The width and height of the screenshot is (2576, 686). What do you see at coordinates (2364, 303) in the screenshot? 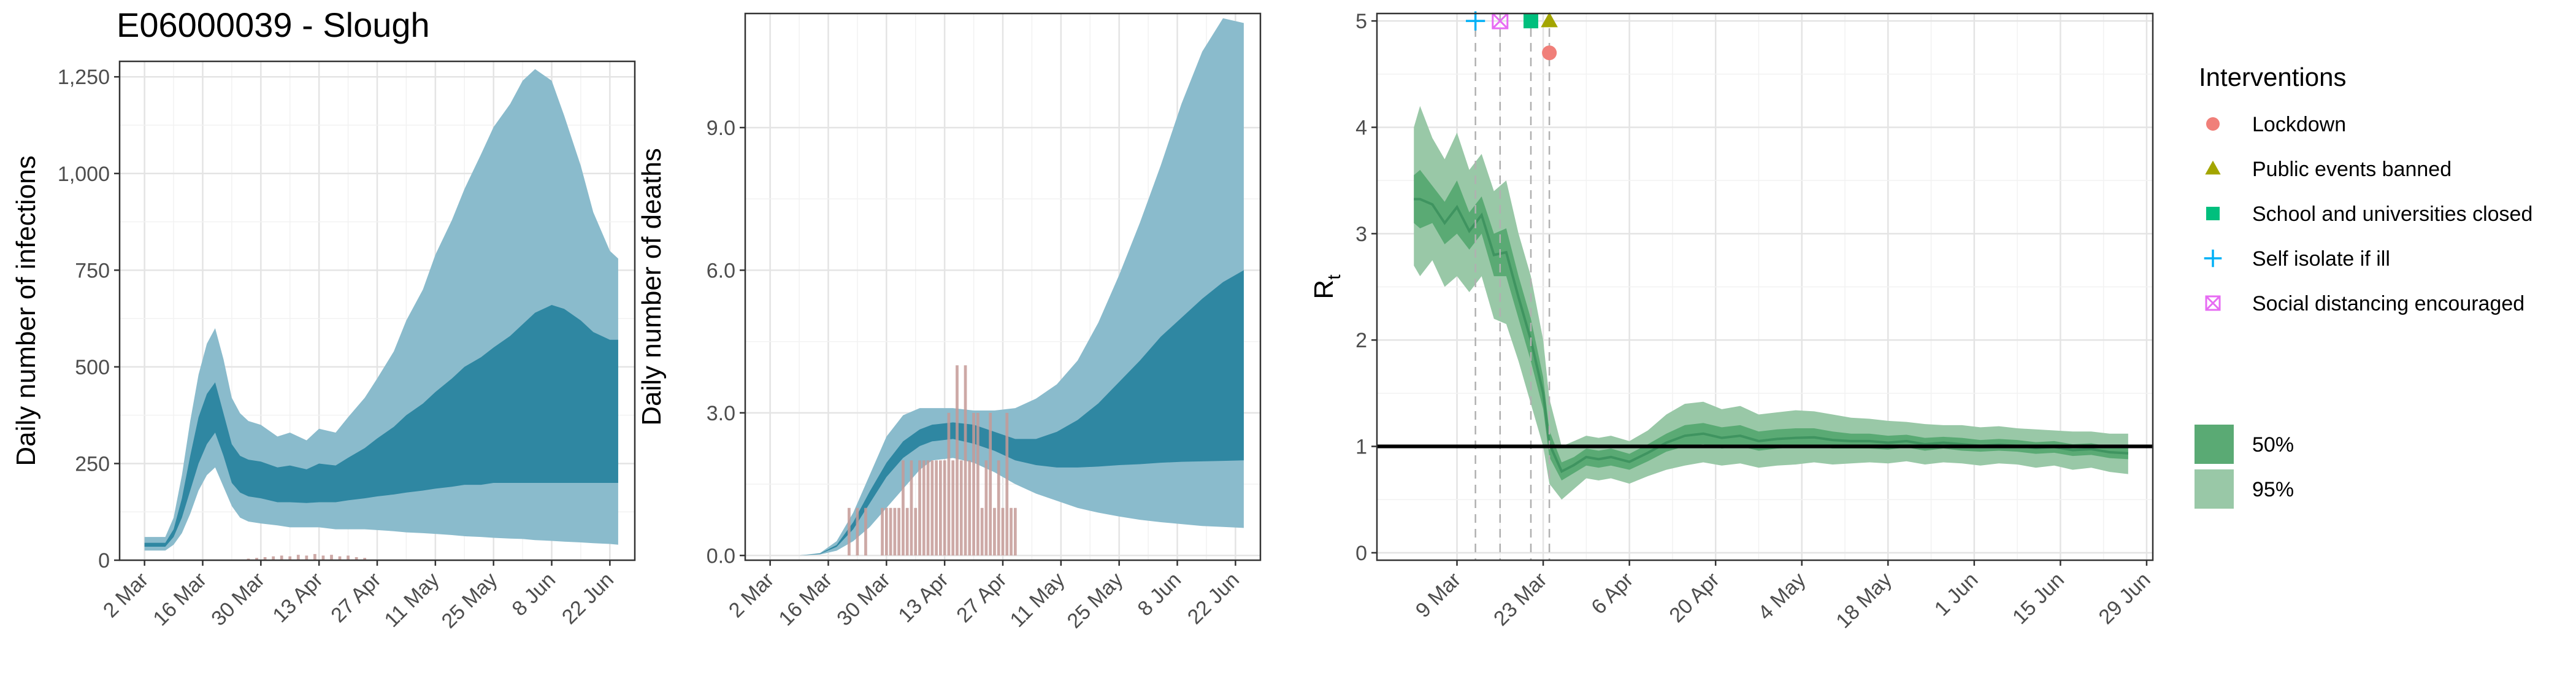
I see `legend-item-boxcross: Social distancing encouraged` at bounding box center [2364, 303].